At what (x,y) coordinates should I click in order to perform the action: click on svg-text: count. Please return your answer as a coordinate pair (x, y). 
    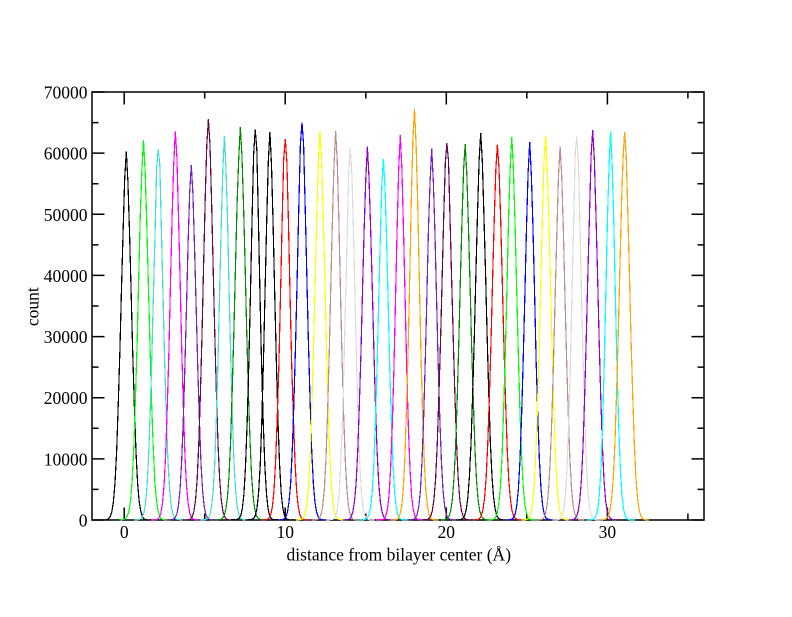
    Looking at the image, I should click on (33, 306).